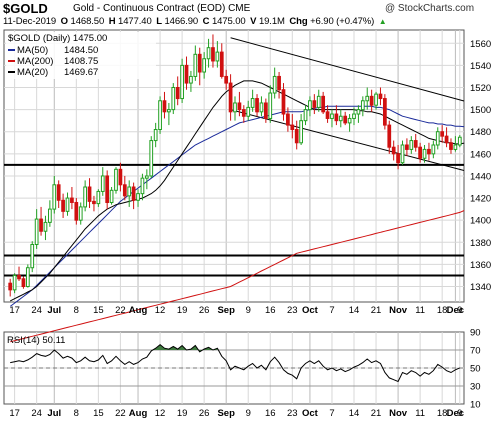 The height and width of the screenshot is (428, 496). What do you see at coordinates (459, 310) in the screenshot?
I see `price-x-tick-label: 9` at bounding box center [459, 310].